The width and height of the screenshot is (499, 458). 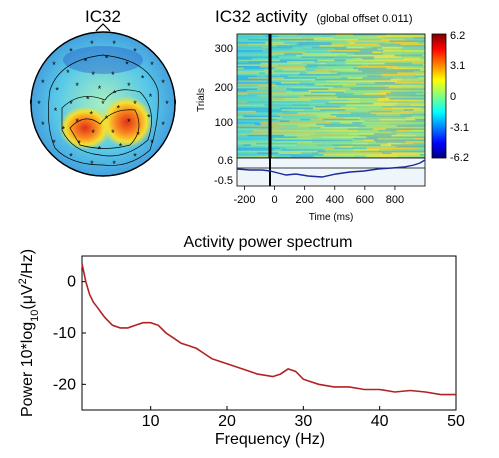 What do you see at coordinates (331, 217) in the screenshot?
I see `time-axis-label: Time (ms)` at bounding box center [331, 217].